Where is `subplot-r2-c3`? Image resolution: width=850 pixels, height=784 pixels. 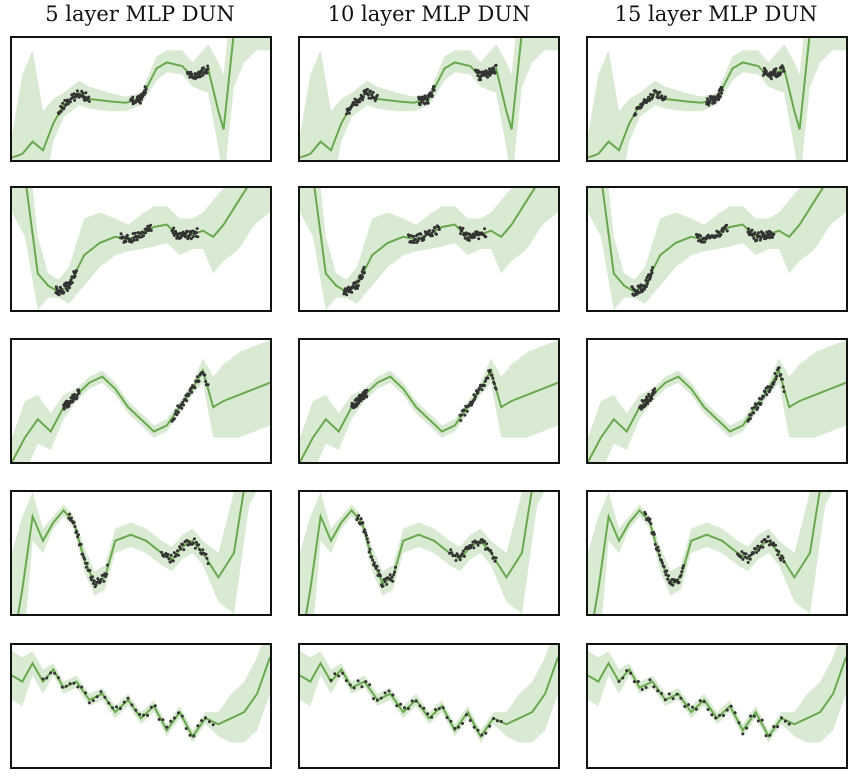
subplot-r2-c3 is located at coordinates (717, 249).